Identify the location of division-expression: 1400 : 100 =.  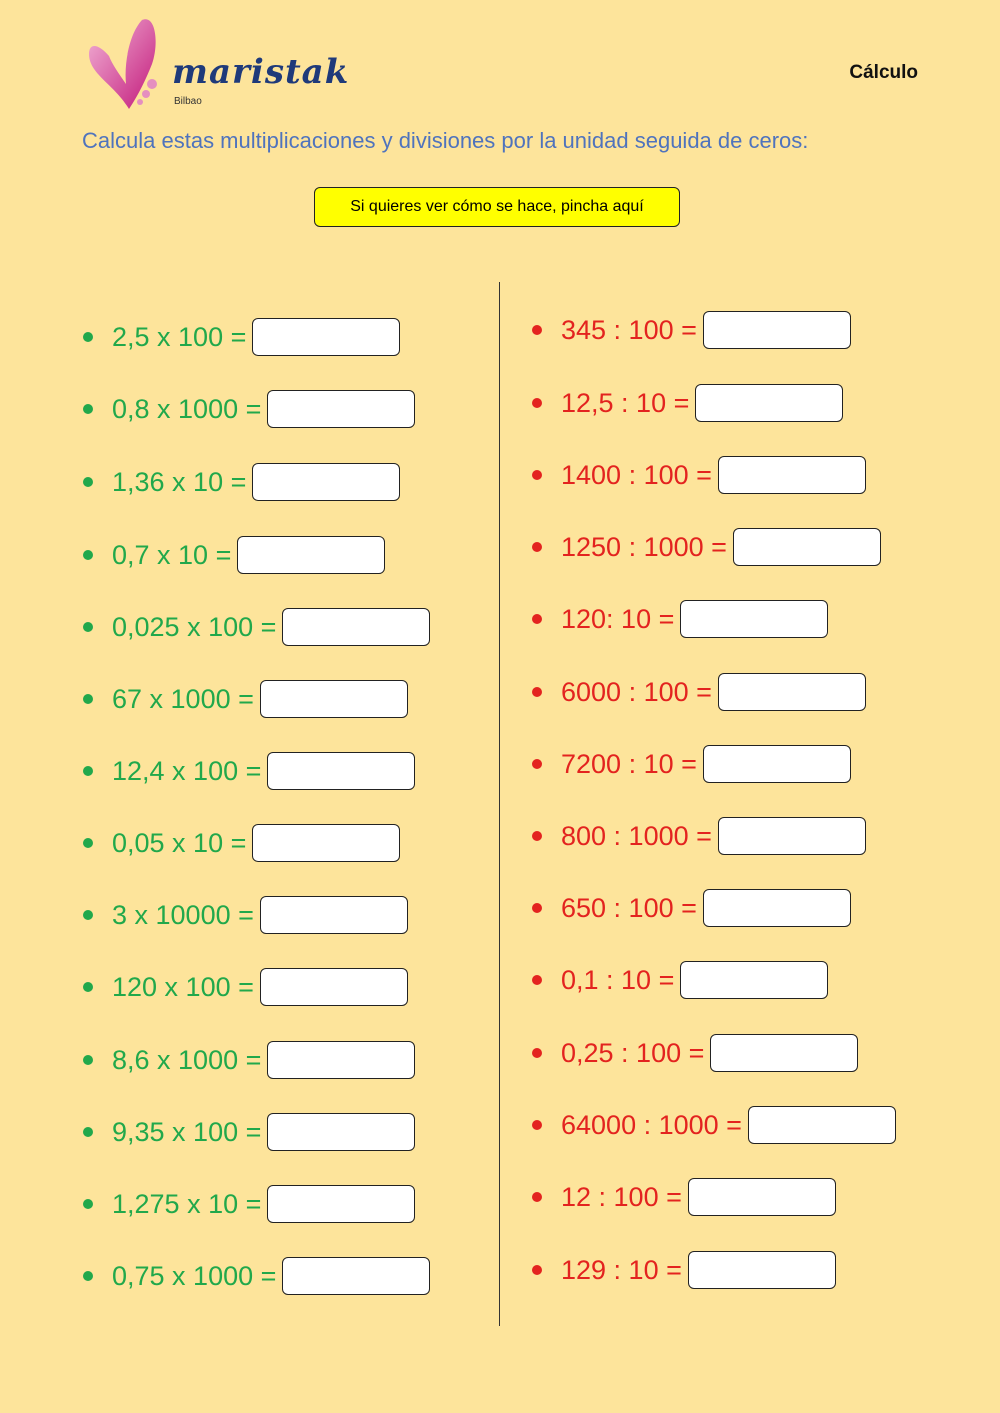
(636, 474).